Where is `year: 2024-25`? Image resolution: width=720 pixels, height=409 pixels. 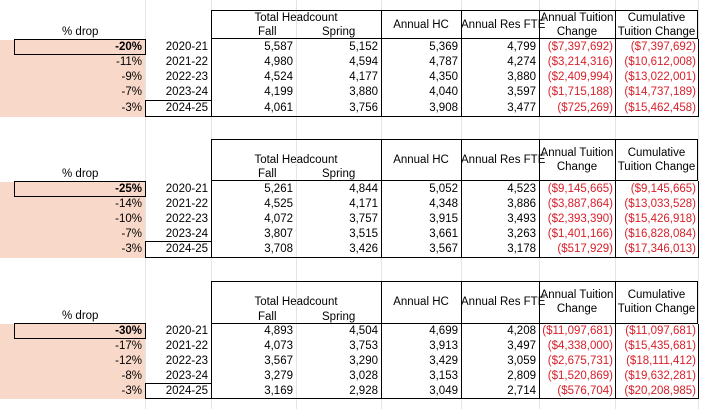 year: 2024-25 is located at coordinates (186, 391).